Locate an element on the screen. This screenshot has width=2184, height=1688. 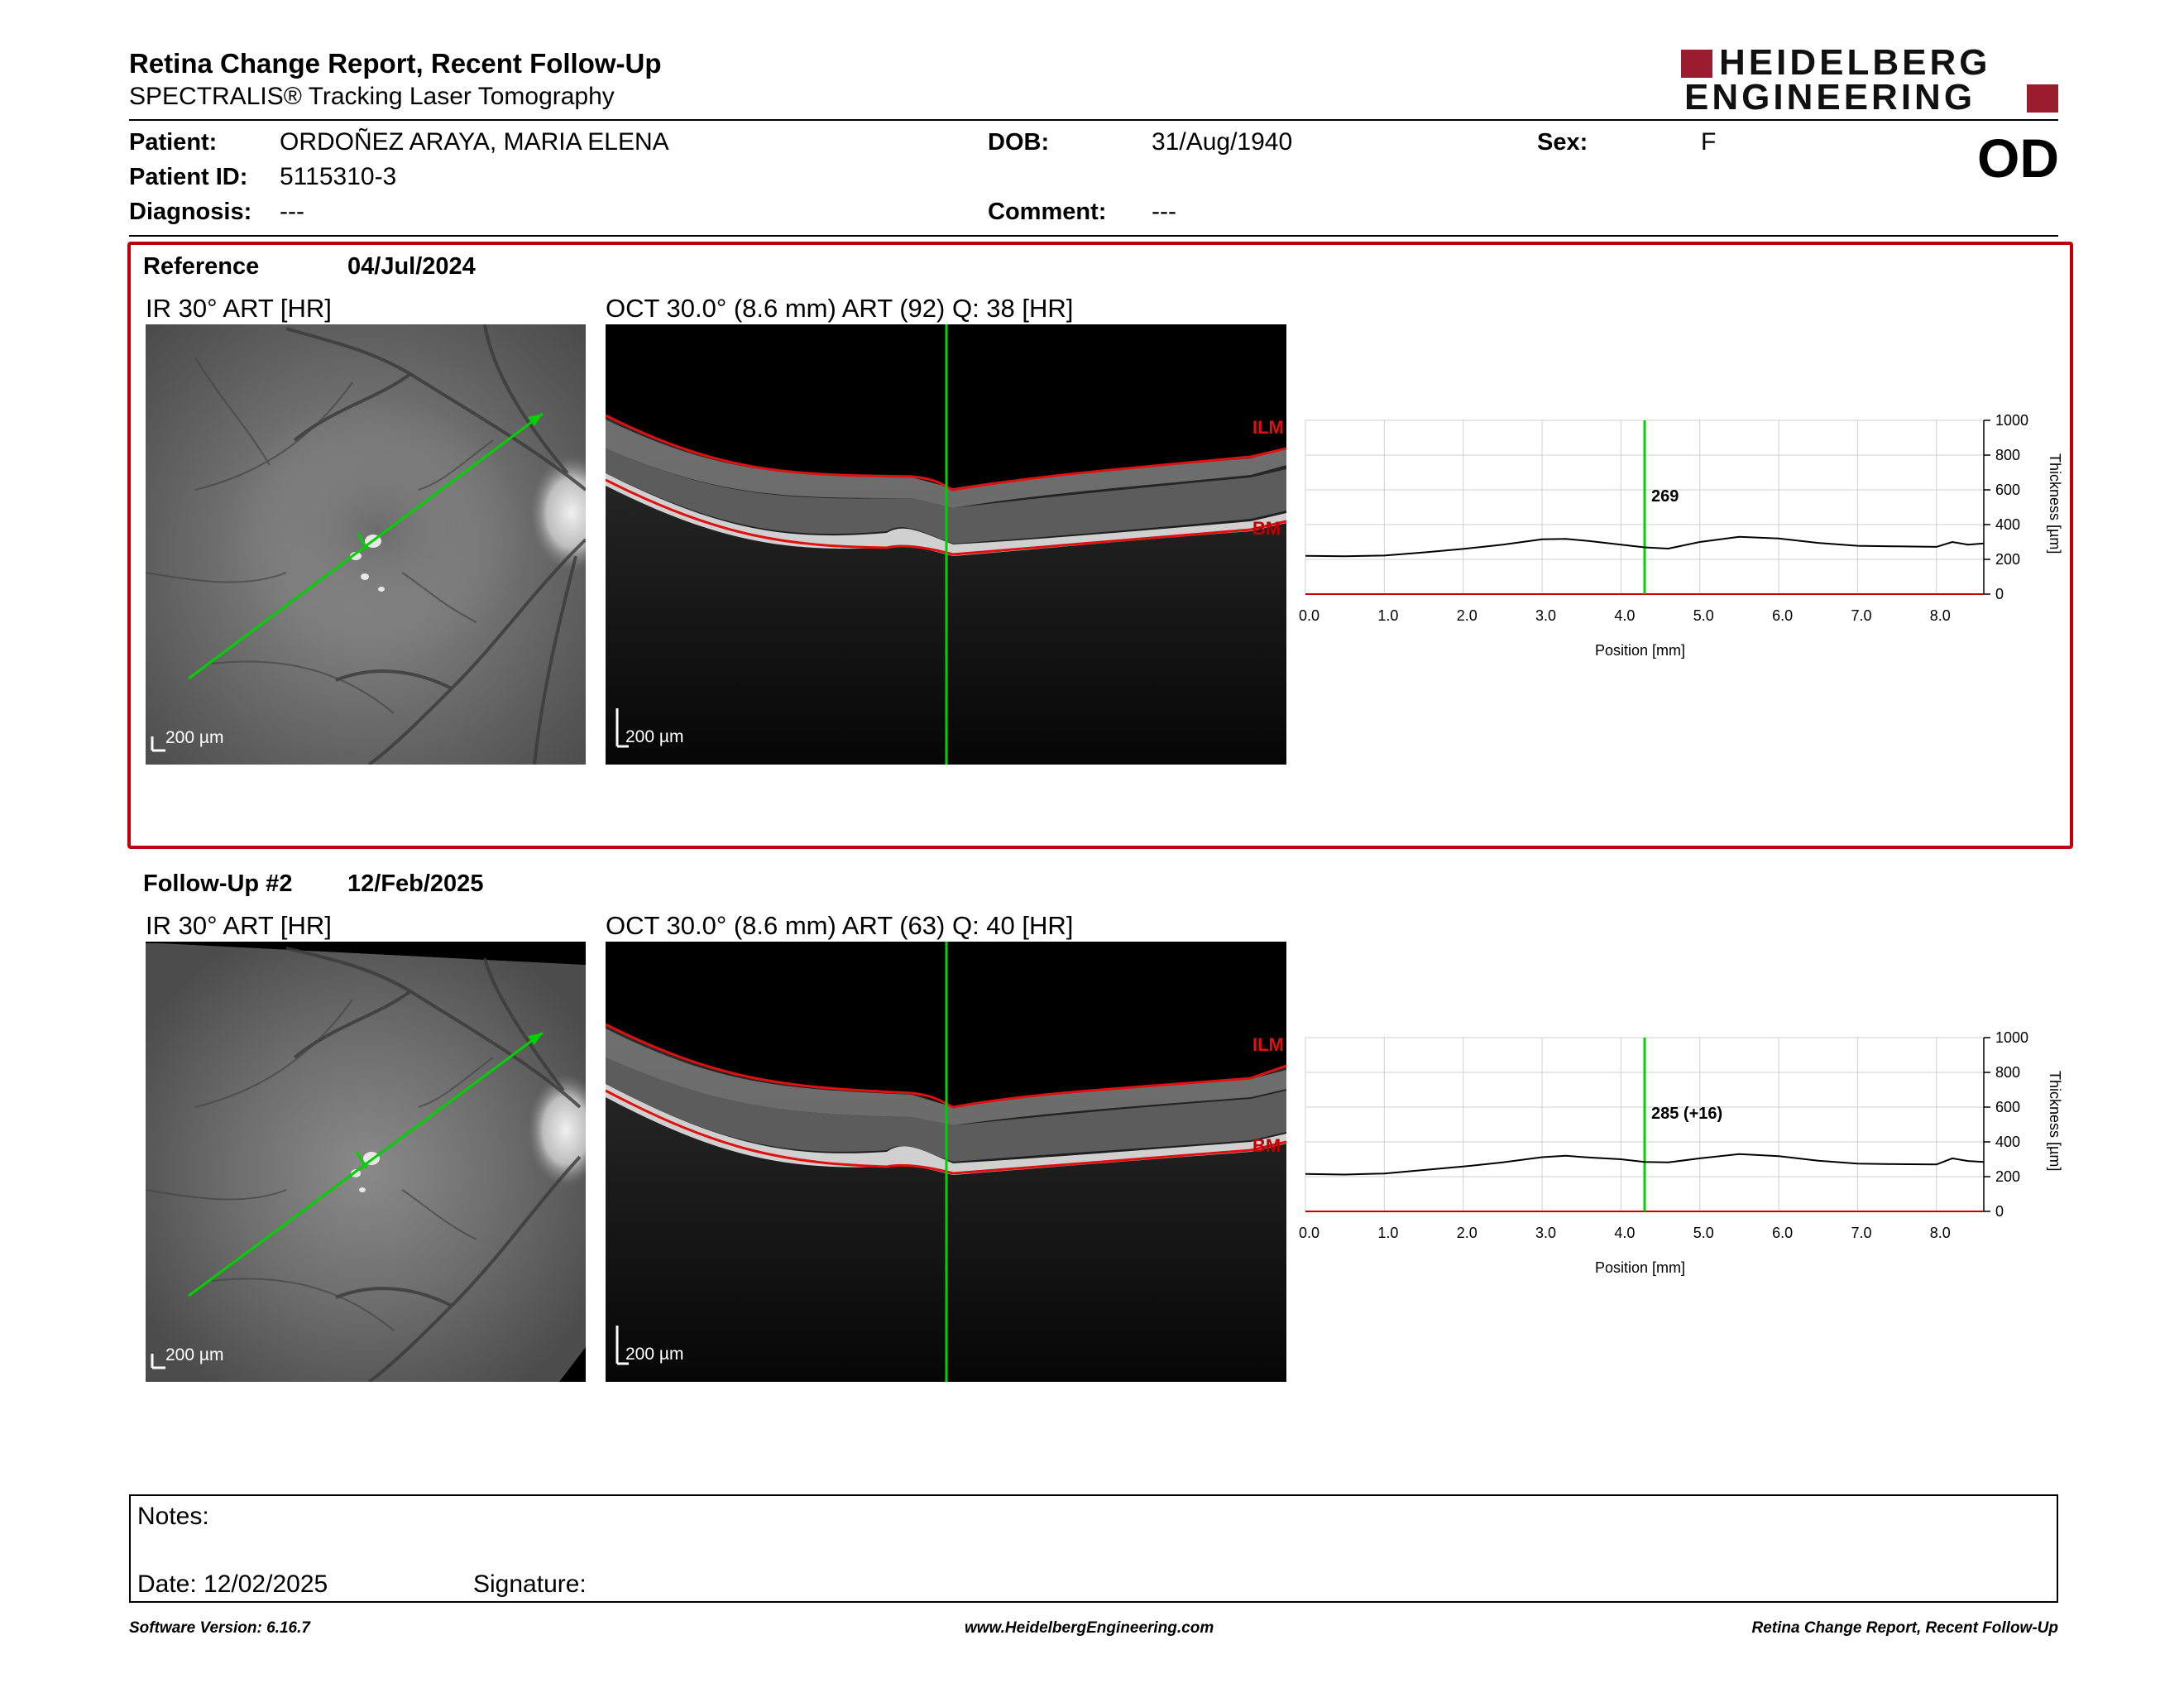
logo-text-heidelberg: HEIDELBERG is located at coordinates (1855, 62).